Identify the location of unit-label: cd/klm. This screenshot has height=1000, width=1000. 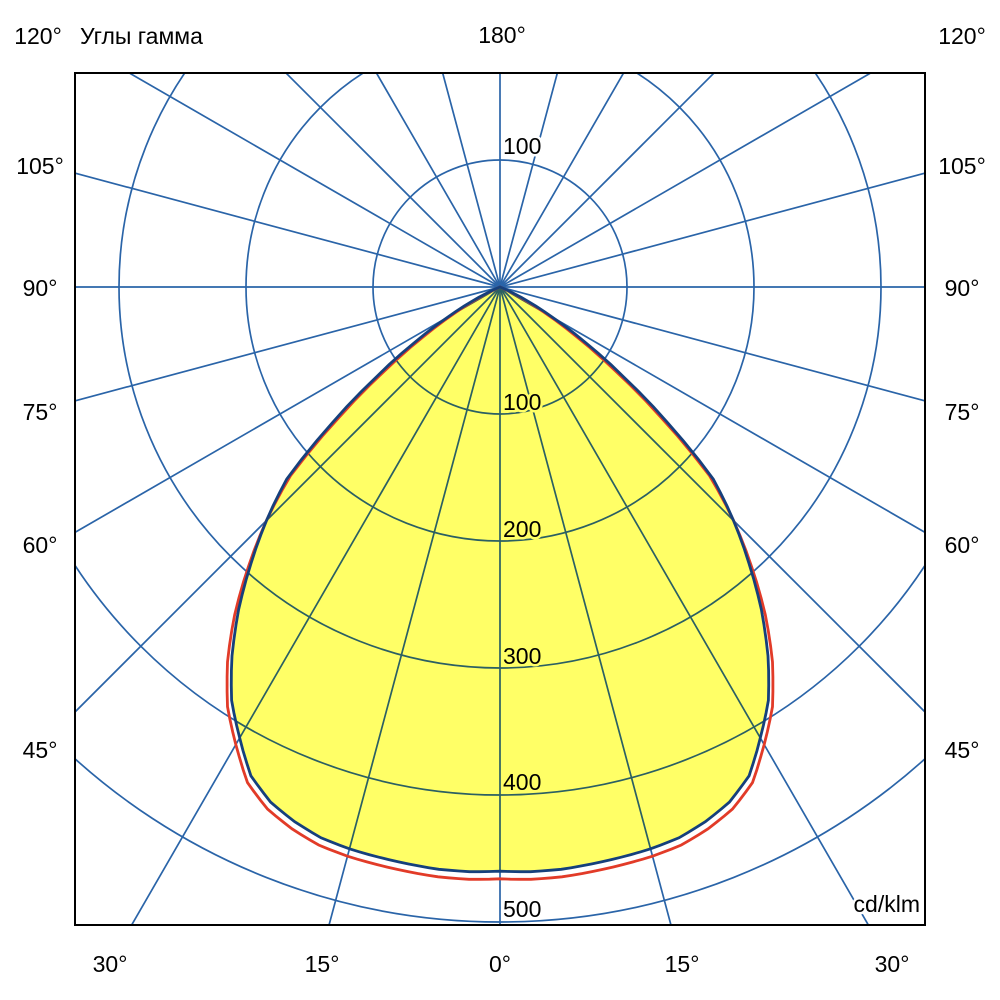
(887, 904).